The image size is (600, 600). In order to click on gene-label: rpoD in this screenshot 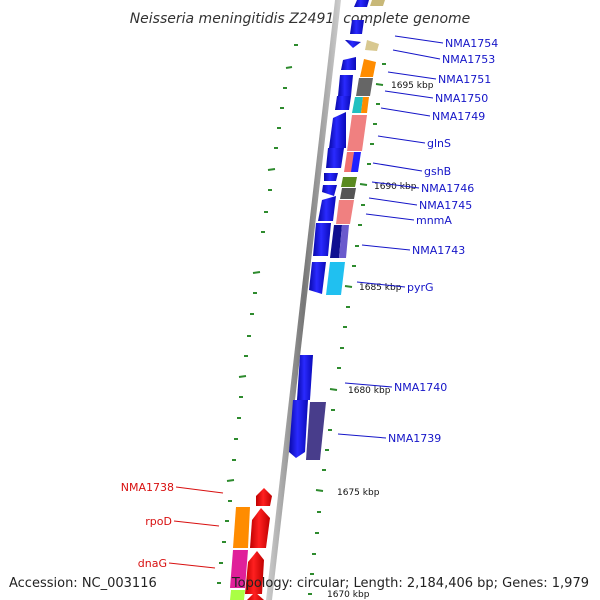, I will do `click(158, 521)`.